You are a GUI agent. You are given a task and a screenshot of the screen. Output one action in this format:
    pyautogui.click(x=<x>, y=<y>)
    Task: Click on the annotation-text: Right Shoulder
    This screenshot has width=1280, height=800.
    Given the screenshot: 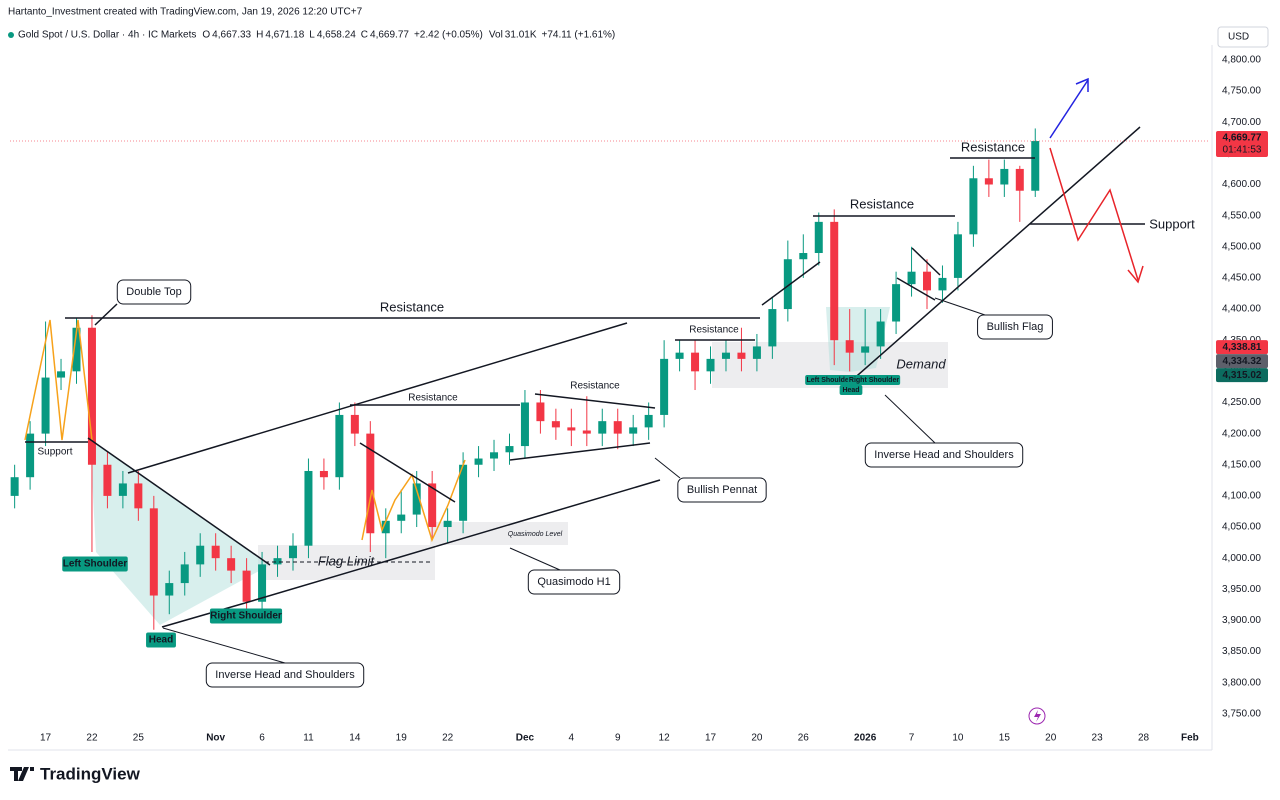 What is the action you would take?
    pyautogui.click(x=874, y=380)
    